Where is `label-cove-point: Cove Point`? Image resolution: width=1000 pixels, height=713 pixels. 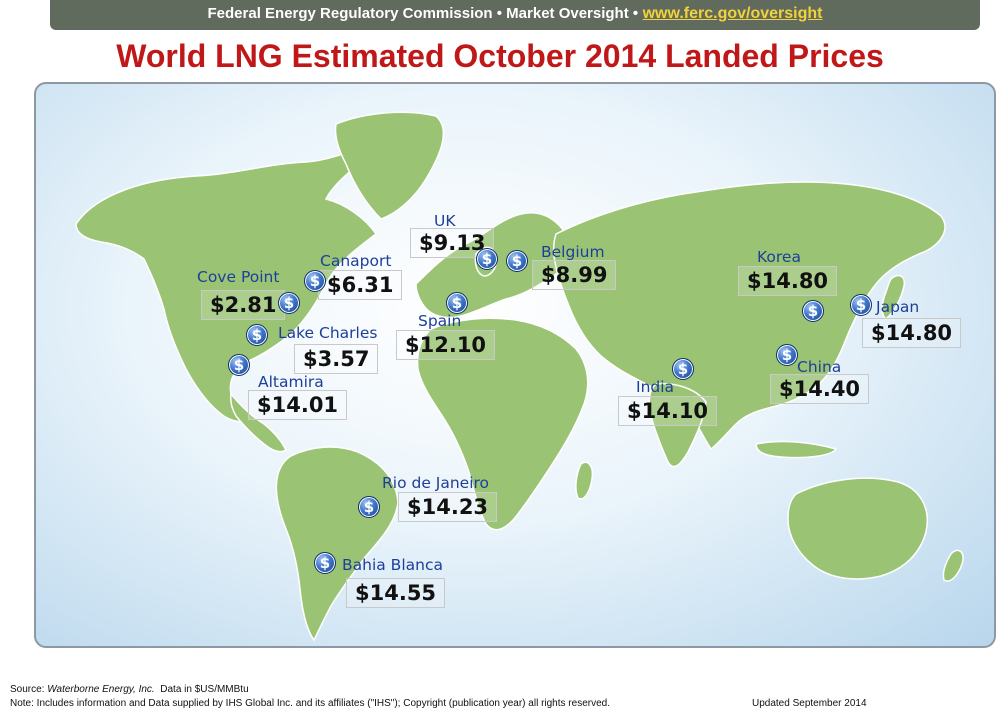
label-cove-point: Cove Point is located at coordinates (238, 277).